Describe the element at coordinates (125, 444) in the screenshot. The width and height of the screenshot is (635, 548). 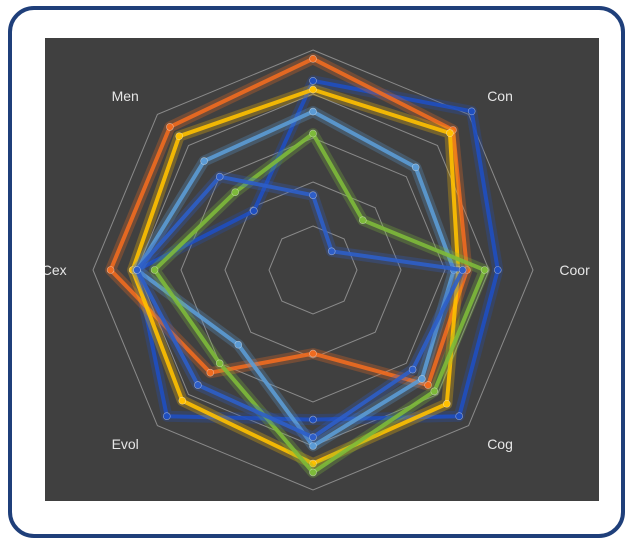
I see `axis-label-evol: Evol` at that location.